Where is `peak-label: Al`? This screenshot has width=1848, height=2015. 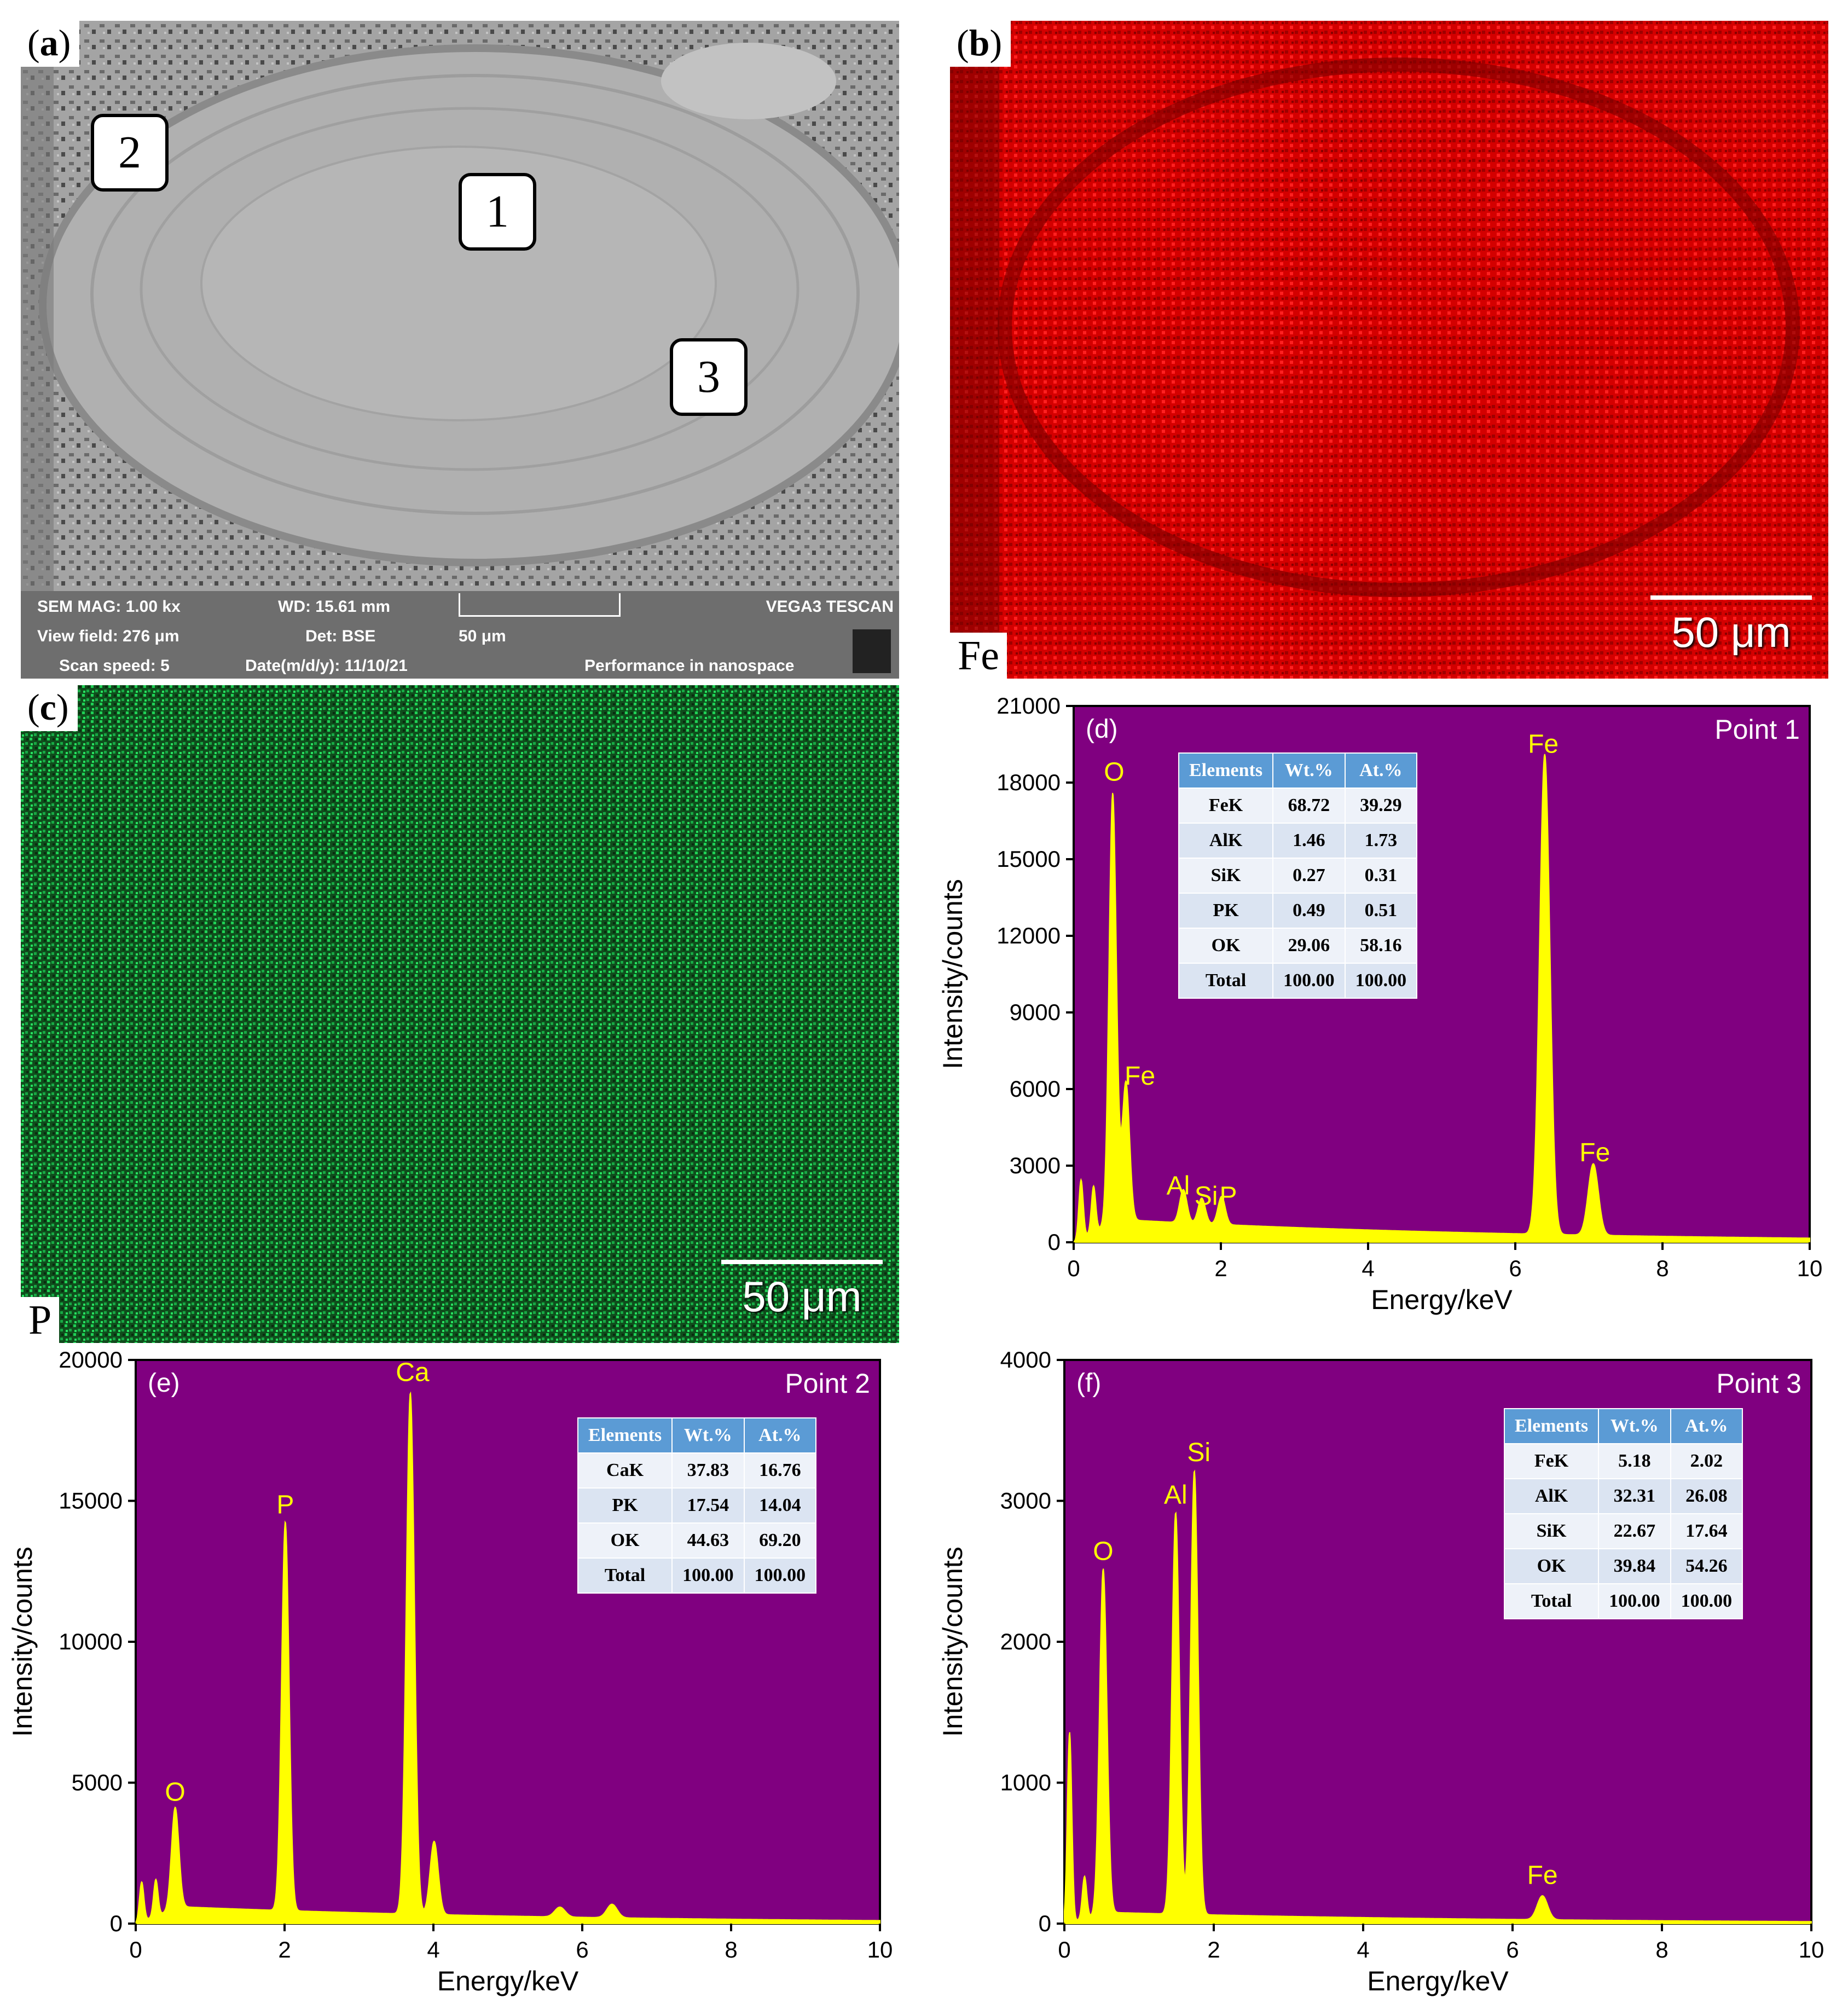
peak-label: Al is located at coordinates (1175, 1494).